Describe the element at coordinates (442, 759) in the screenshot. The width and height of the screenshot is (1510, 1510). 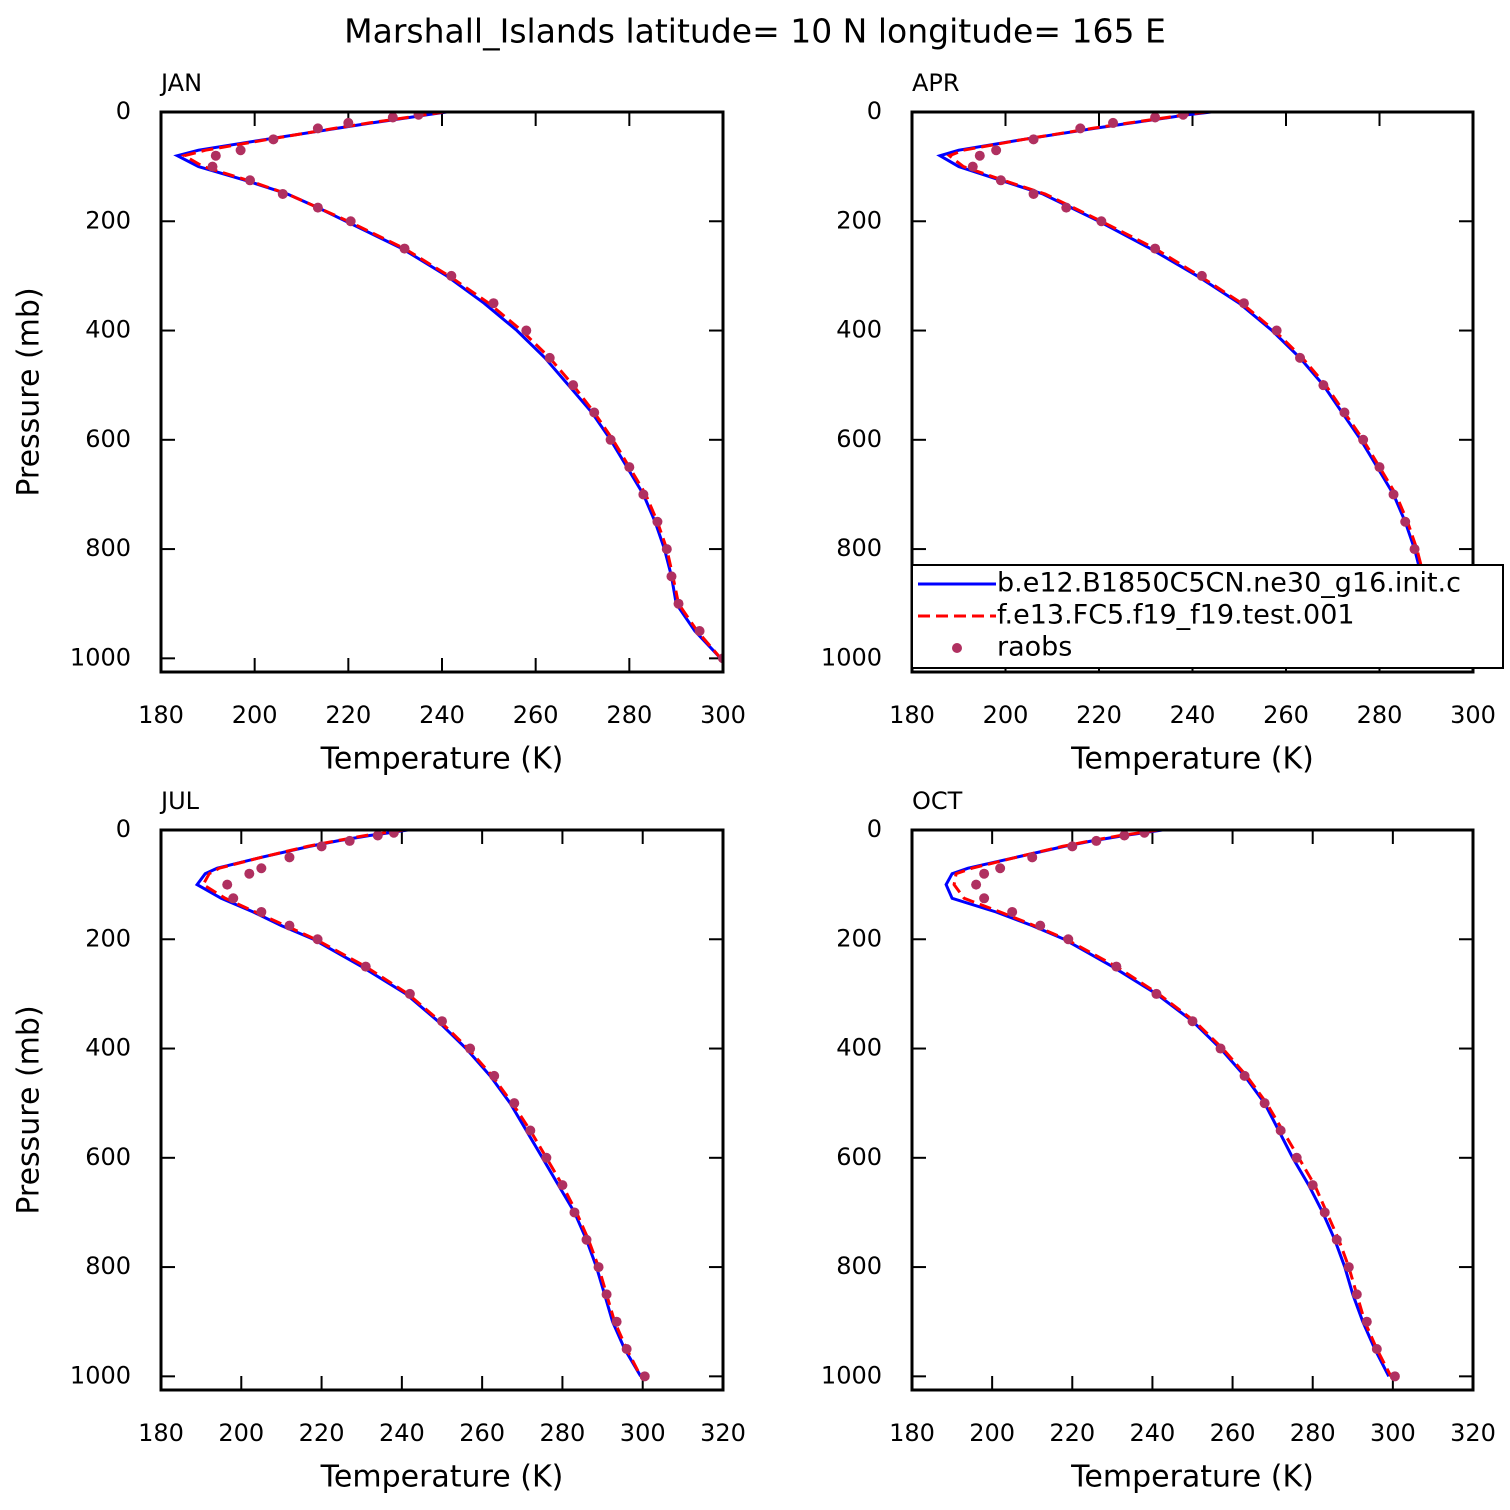
I see `x-axis-label: Temperature (K)` at that location.